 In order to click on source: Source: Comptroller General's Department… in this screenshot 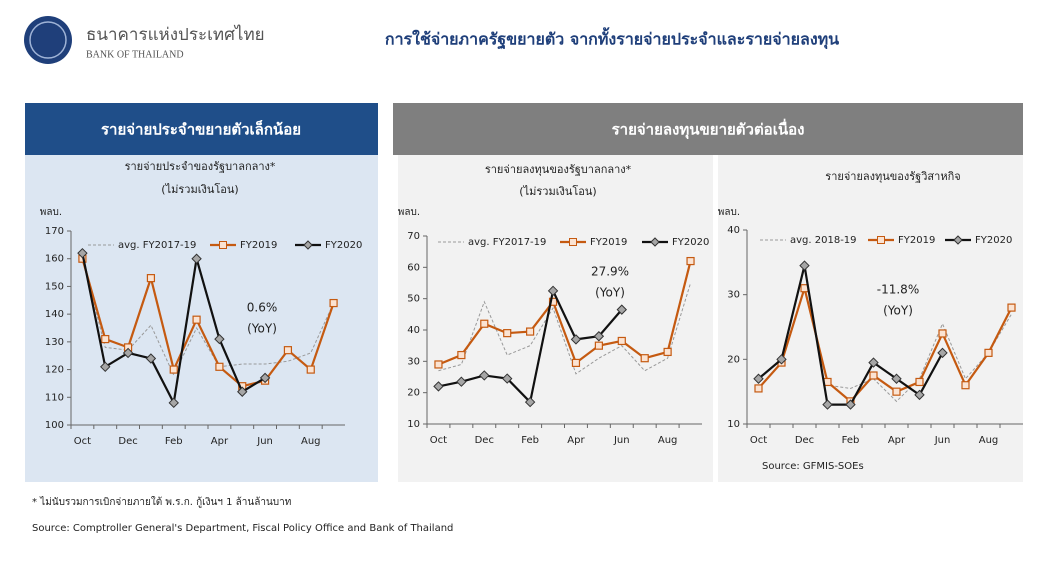, I will do `click(242, 528)`.